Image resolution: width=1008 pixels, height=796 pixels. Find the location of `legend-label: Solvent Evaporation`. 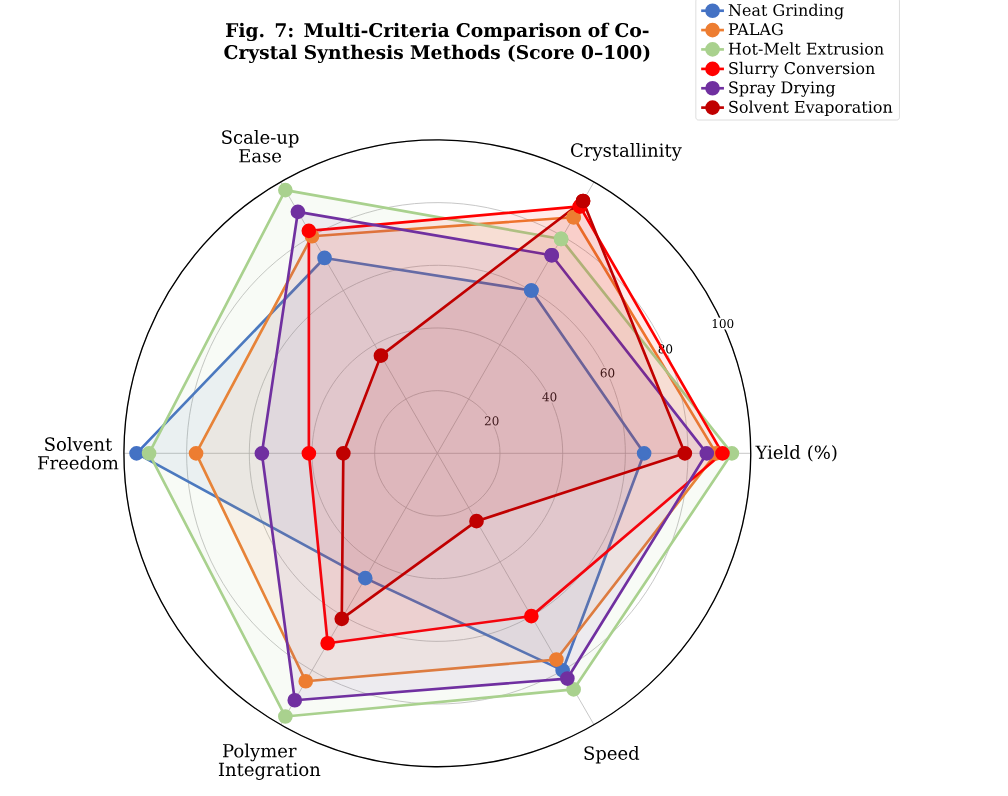

legend-label: Solvent Evaporation is located at coordinates (811, 108).